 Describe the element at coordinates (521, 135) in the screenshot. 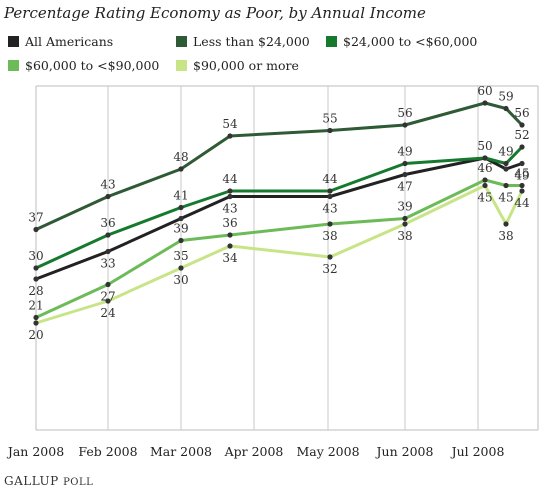

I see `data-label: 52` at that location.